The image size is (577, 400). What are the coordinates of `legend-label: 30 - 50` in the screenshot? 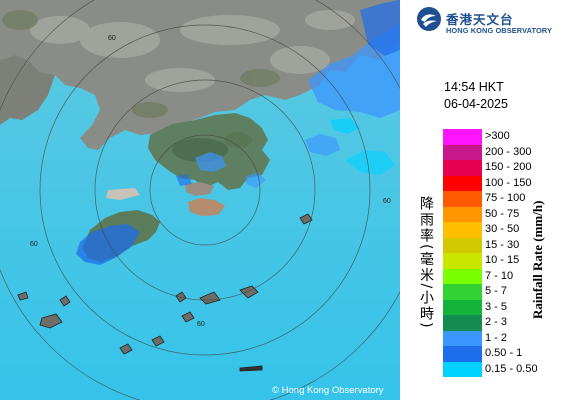 It's located at (502, 229).